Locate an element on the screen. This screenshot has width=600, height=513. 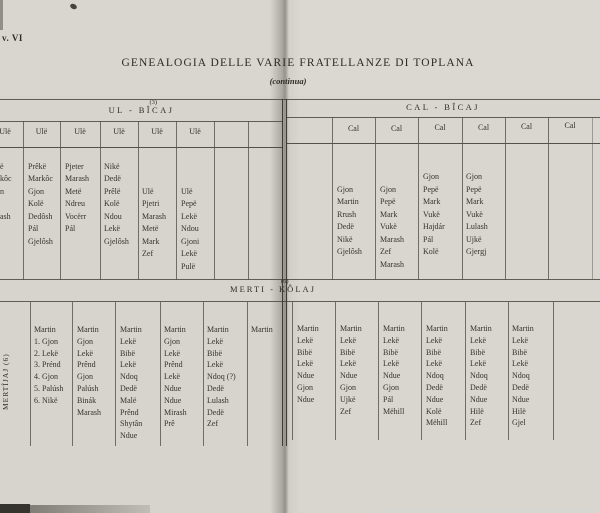
genealogy-column-ul-cut: ë kôc n ash is located at coordinates (10, 192).